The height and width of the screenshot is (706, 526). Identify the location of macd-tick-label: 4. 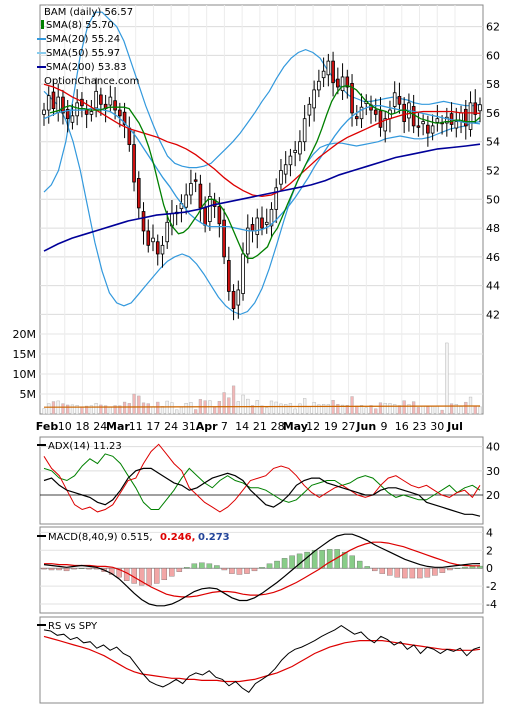
(489, 532).